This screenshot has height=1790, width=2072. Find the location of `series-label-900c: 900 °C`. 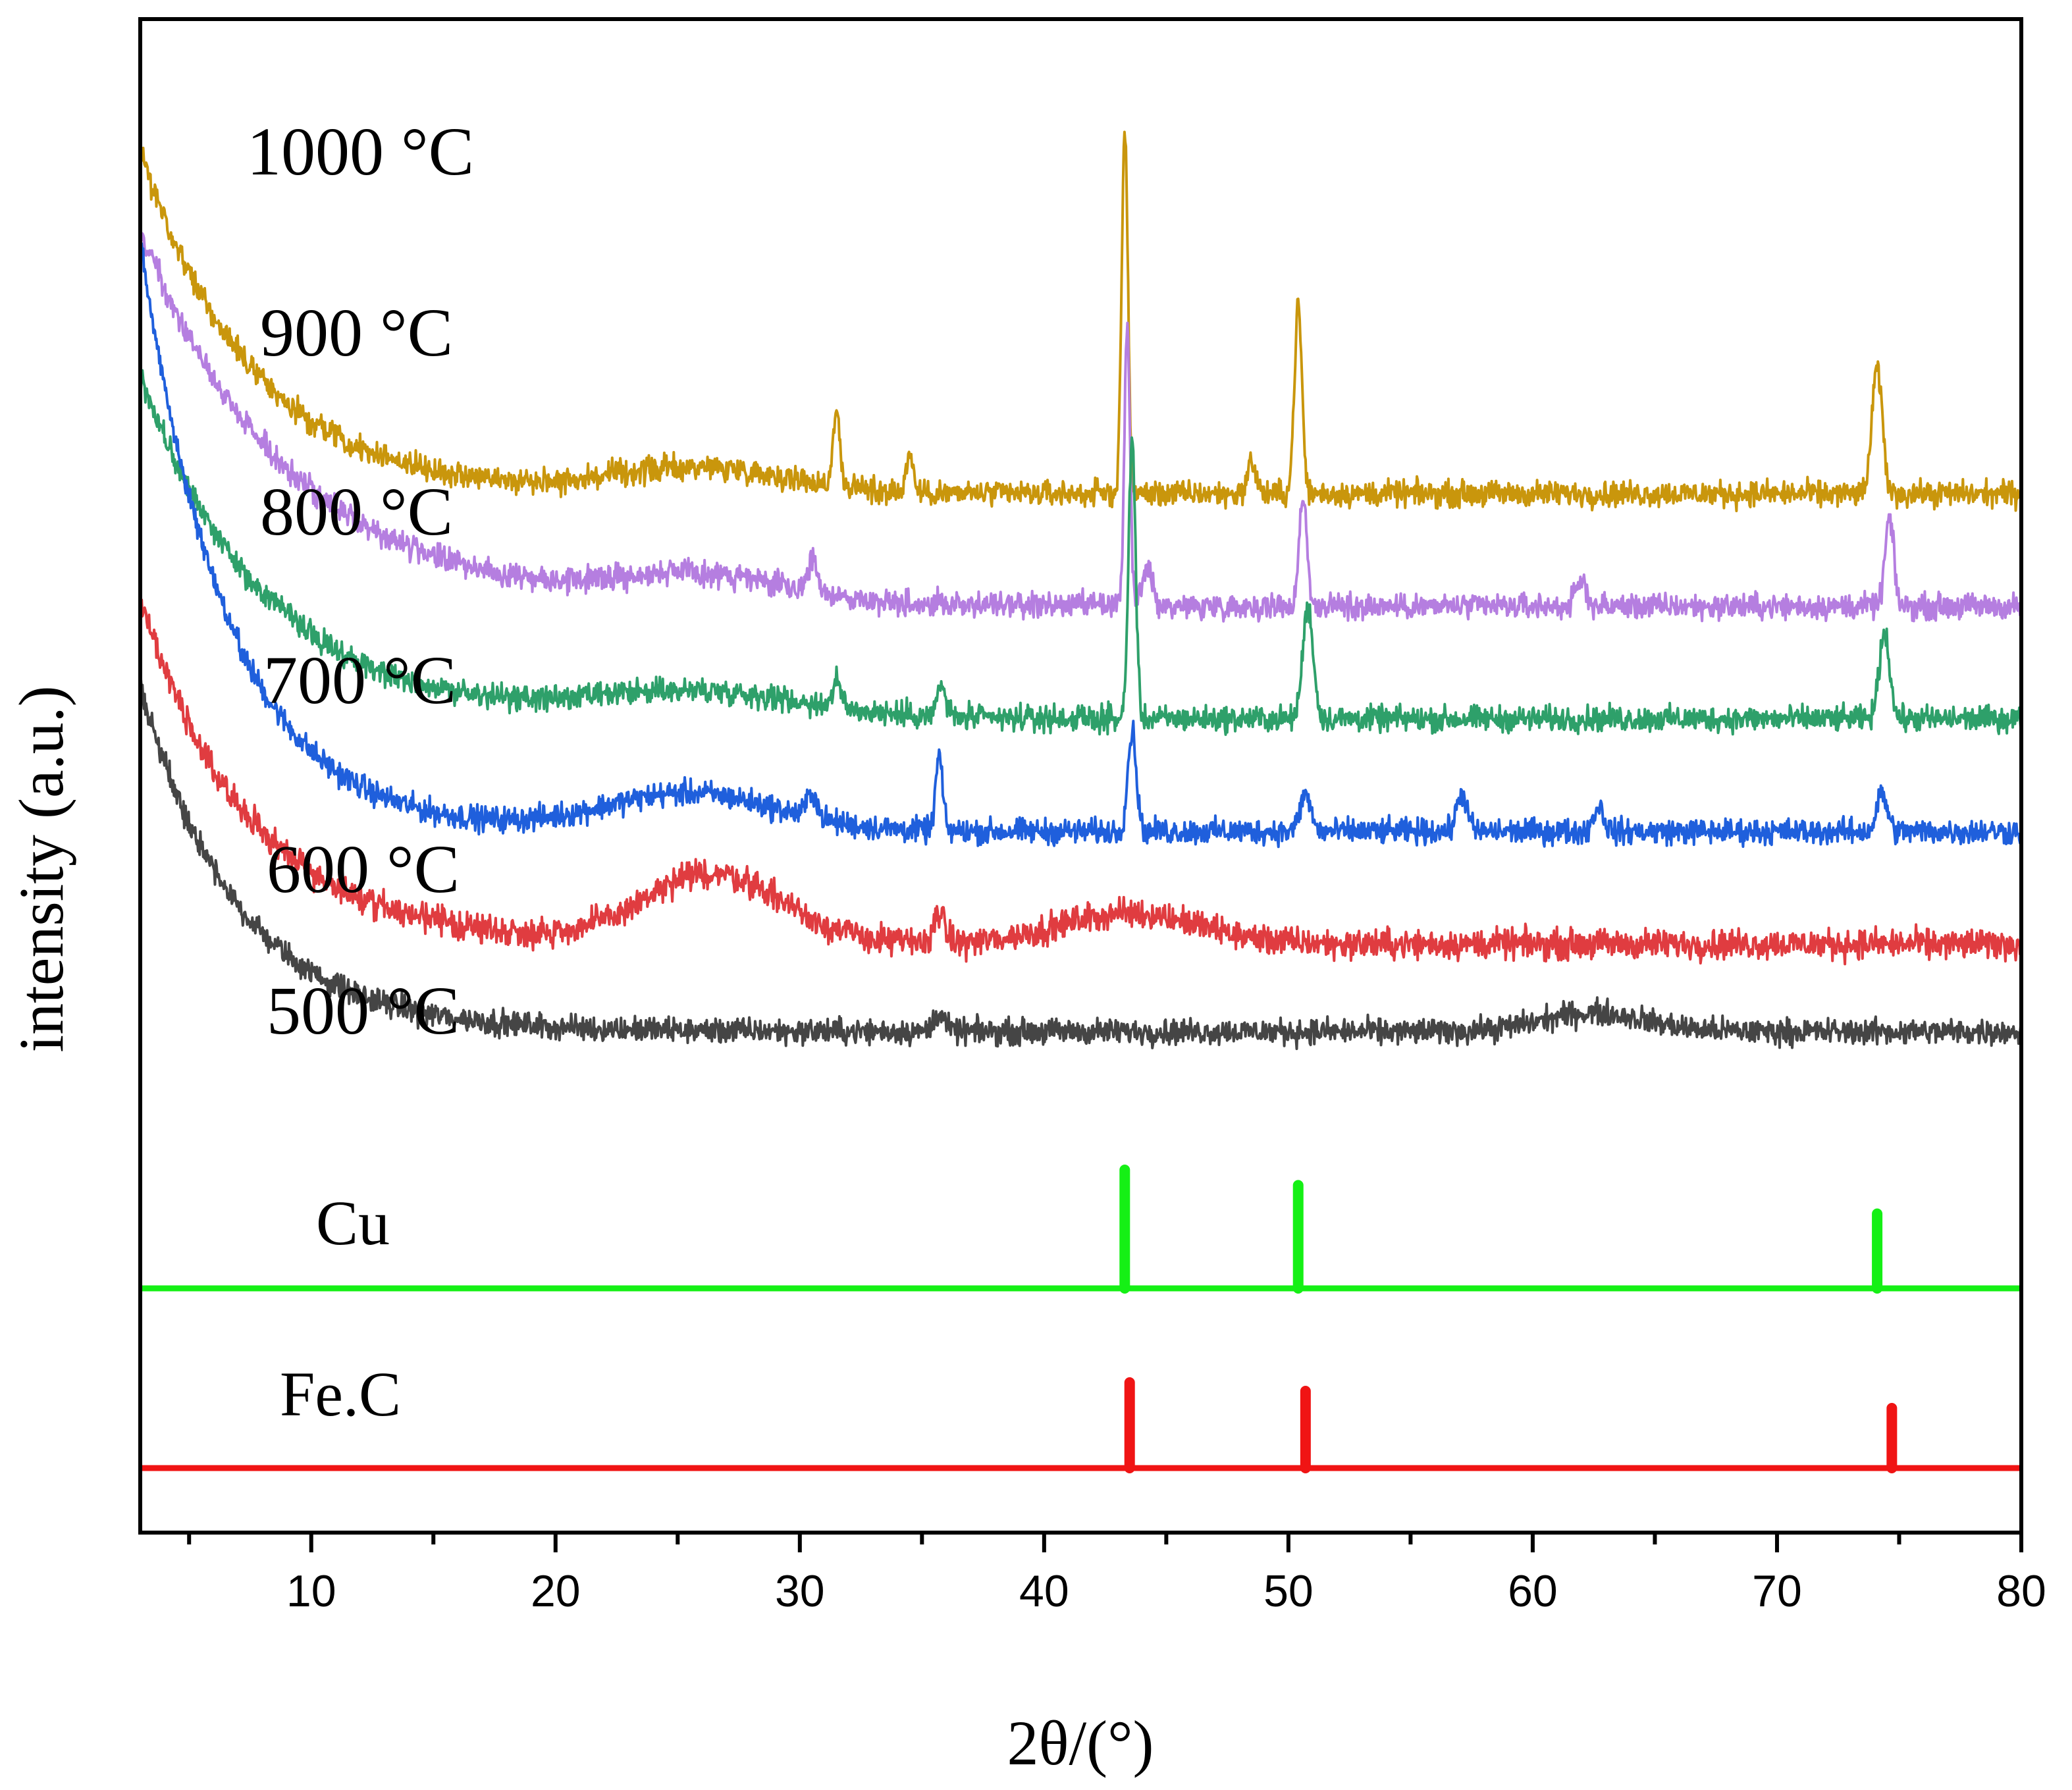

series-label-900c: 900 °C is located at coordinates (356, 333).